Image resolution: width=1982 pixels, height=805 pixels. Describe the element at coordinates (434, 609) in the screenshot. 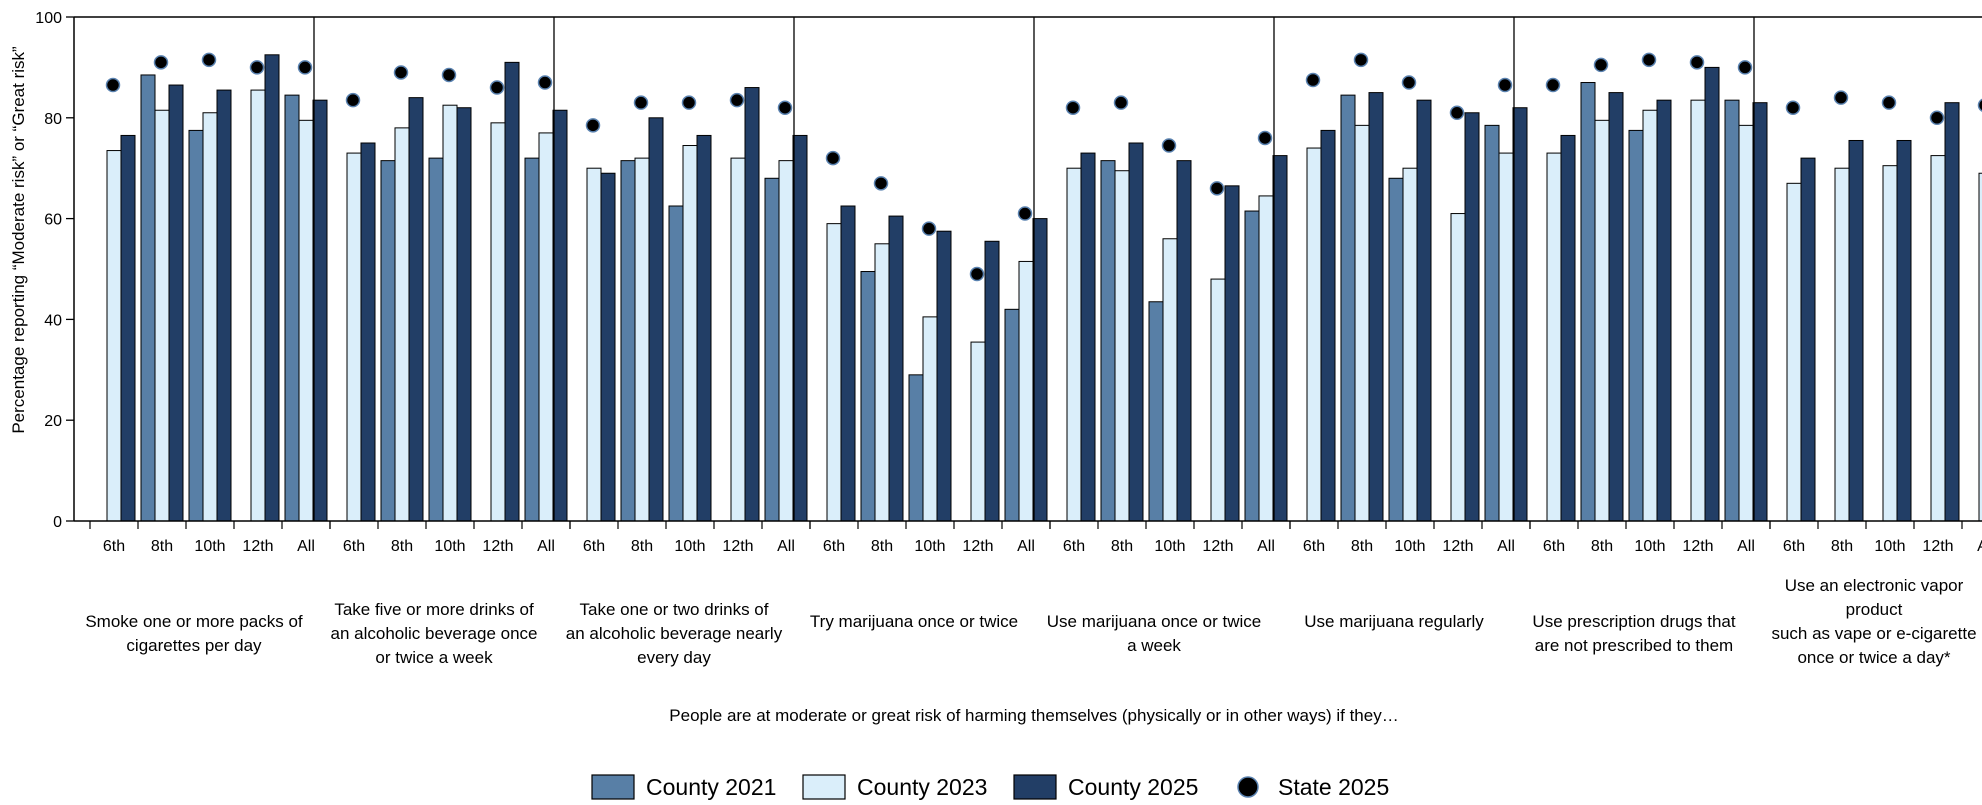

I see `group-label: Take five or more drinks of` at that location.